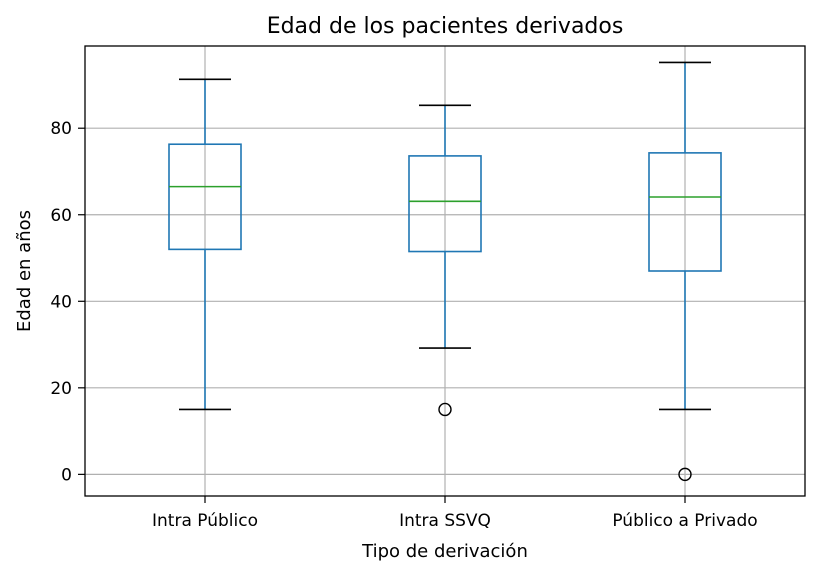 The width and height of the screenshot is (819, 579). What do you see at coordinates (445, 26) in the screenshot?
I see `chart-title: Edad de los pacientes derivados` at bounding box center [445, 26].